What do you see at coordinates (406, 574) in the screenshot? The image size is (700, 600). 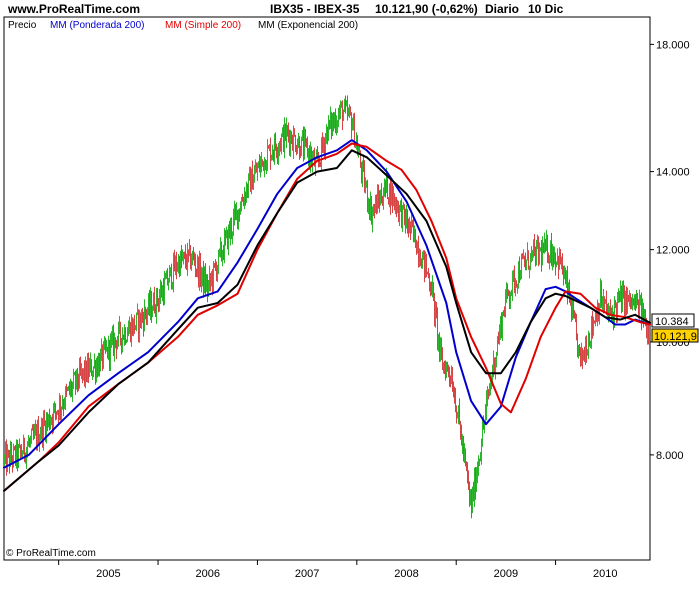 I see `x-tick-label: 2008` at bounding box center [406, 574].